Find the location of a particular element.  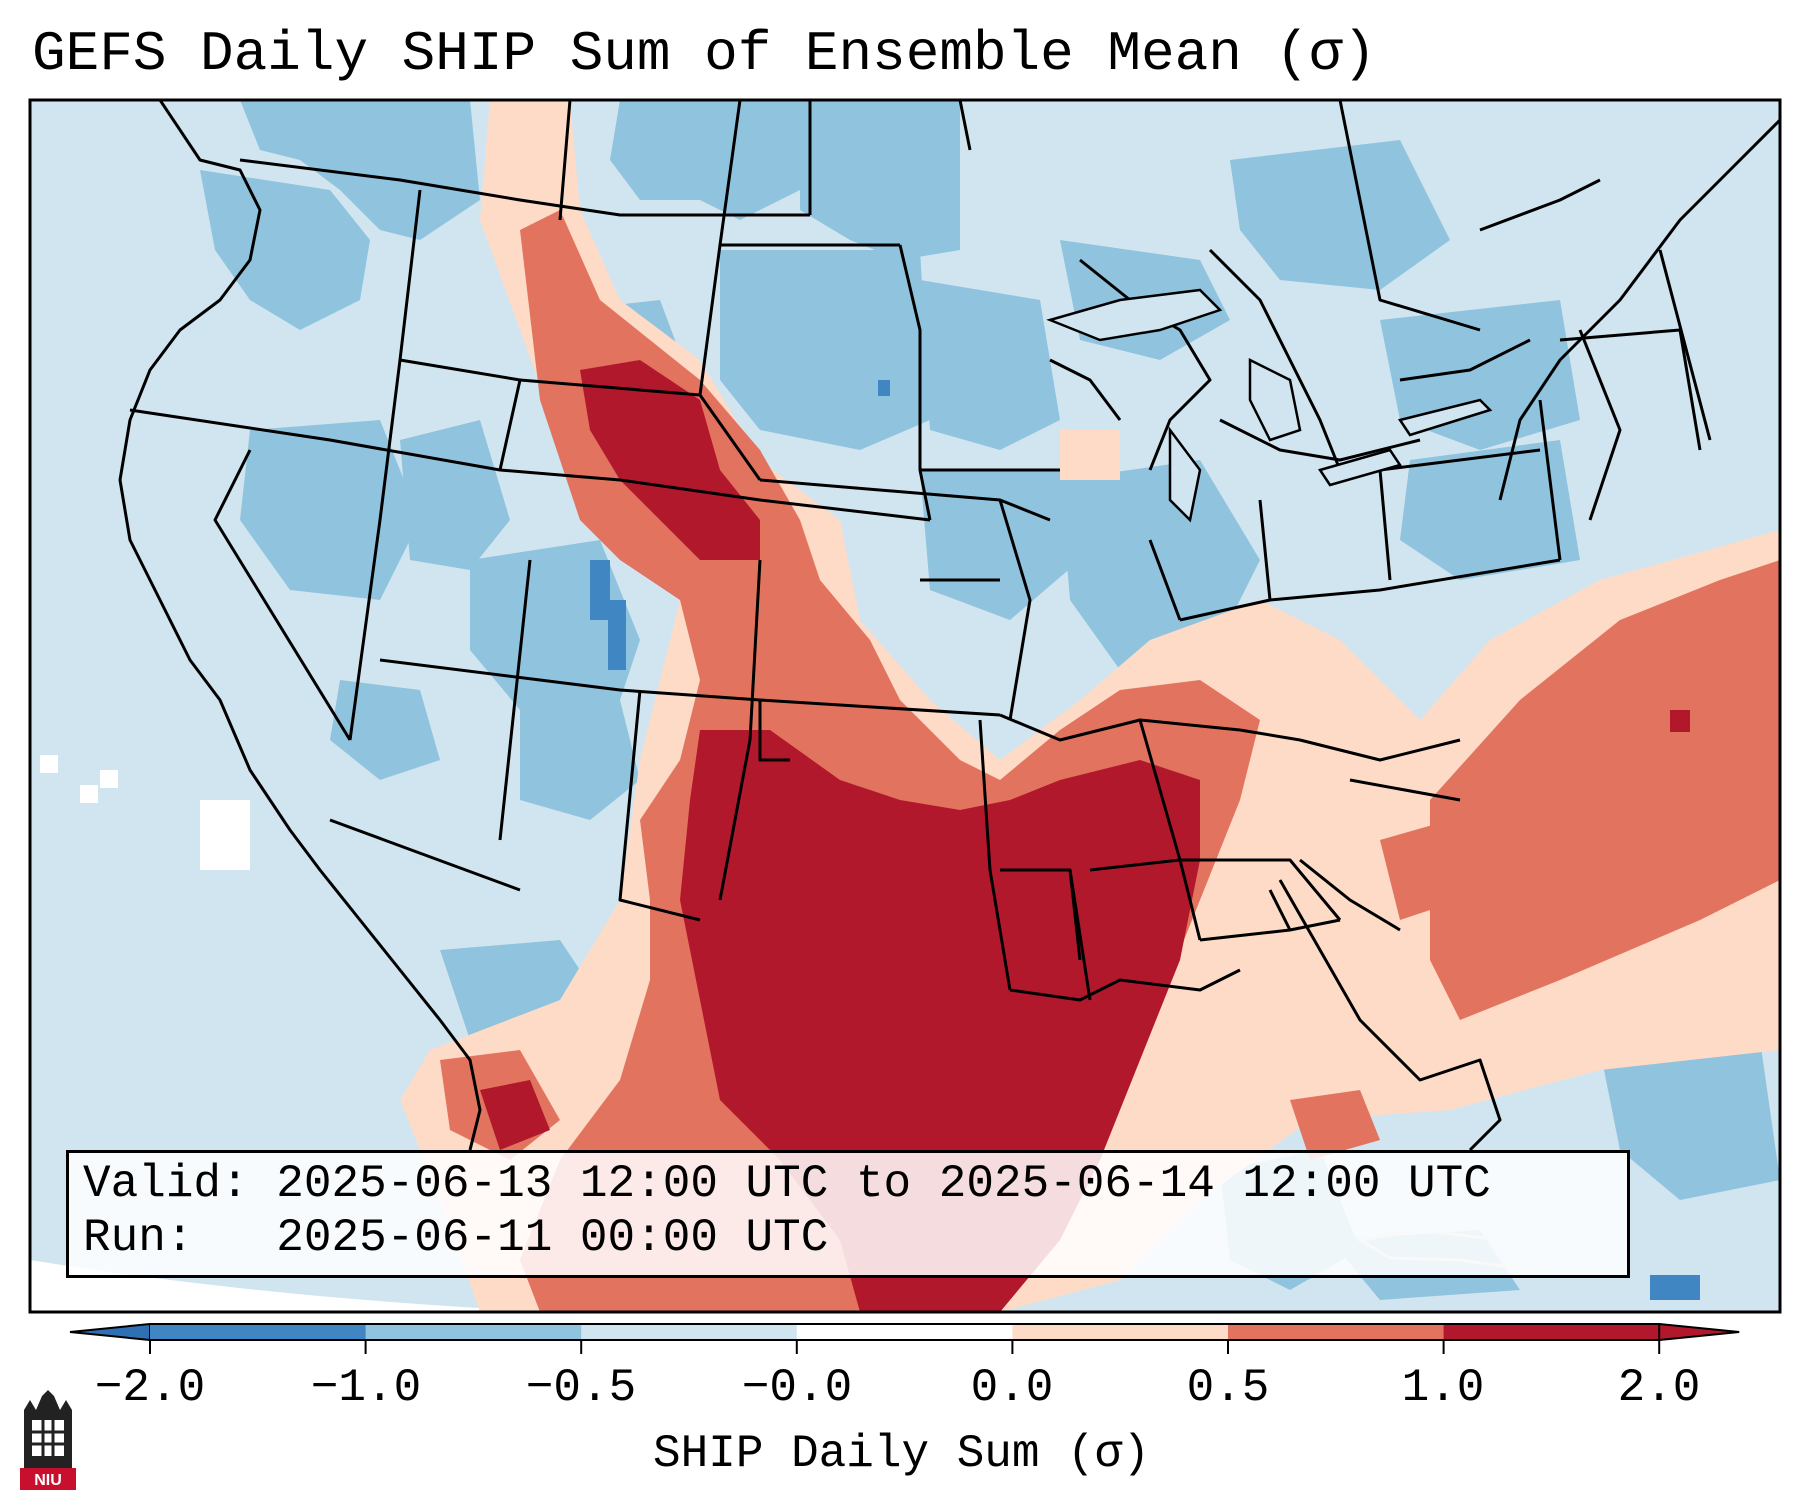

run-value: 2025-06-11 00:00 UTC is located at coordinates (552, 1238).